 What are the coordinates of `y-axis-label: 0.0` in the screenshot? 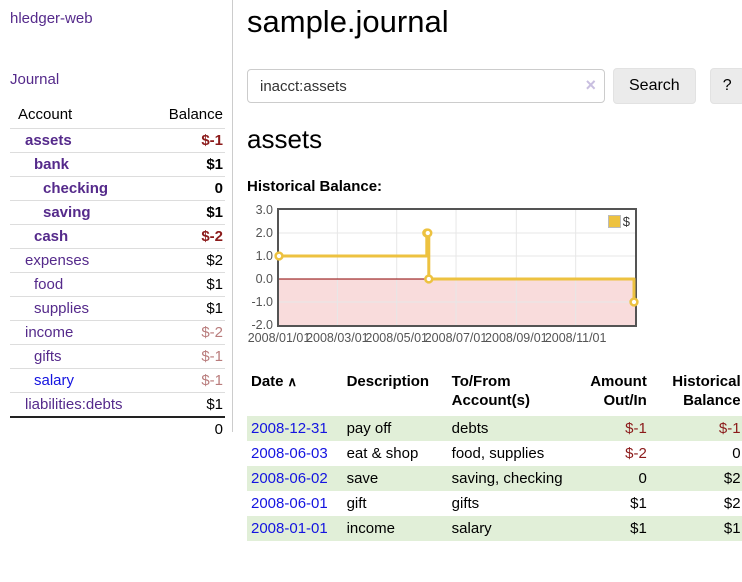 It's located at (264, 279).